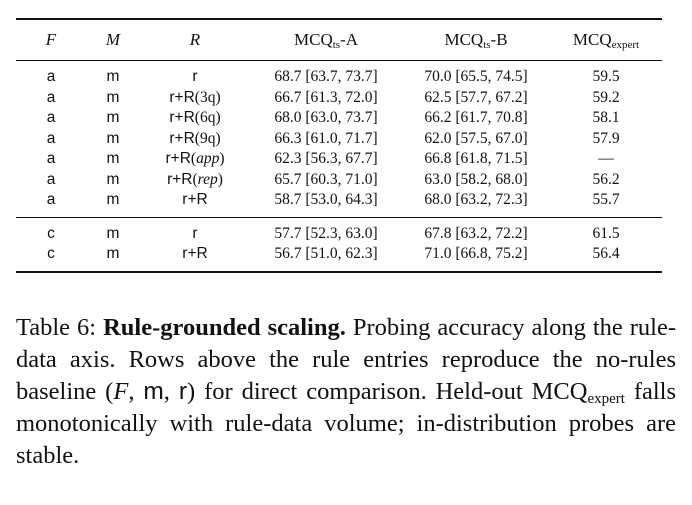  What do you see at coordinates (476, 138) in the screenshot?
I see `cell-mcq-b: 62.0 [57.5, 67.0]` at bounding box center [476, 138].